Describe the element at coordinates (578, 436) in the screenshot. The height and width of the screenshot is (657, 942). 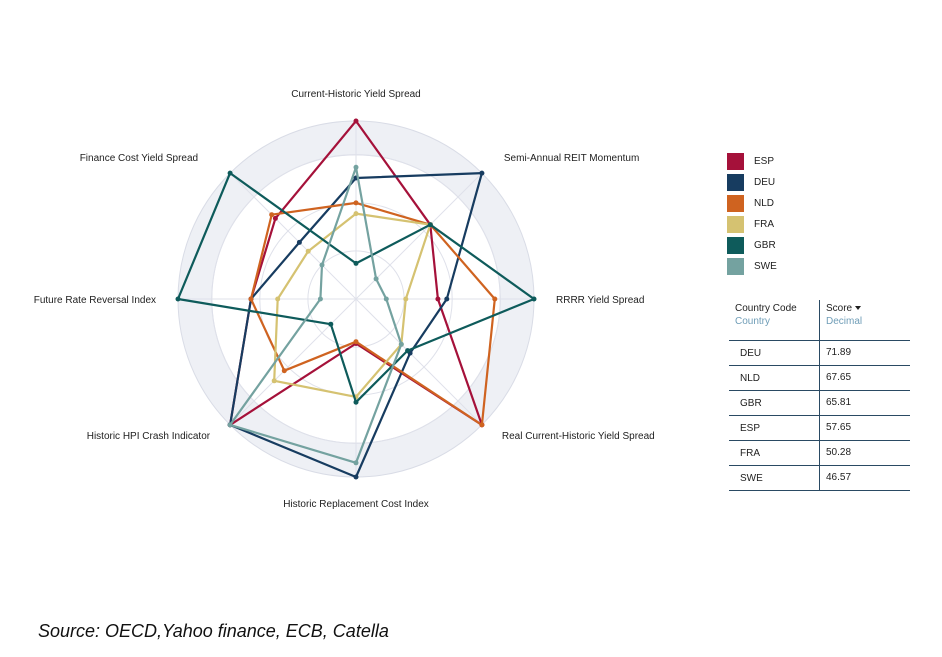
I see `axis-label: Real Current-Historic Yield Spread` at that location.